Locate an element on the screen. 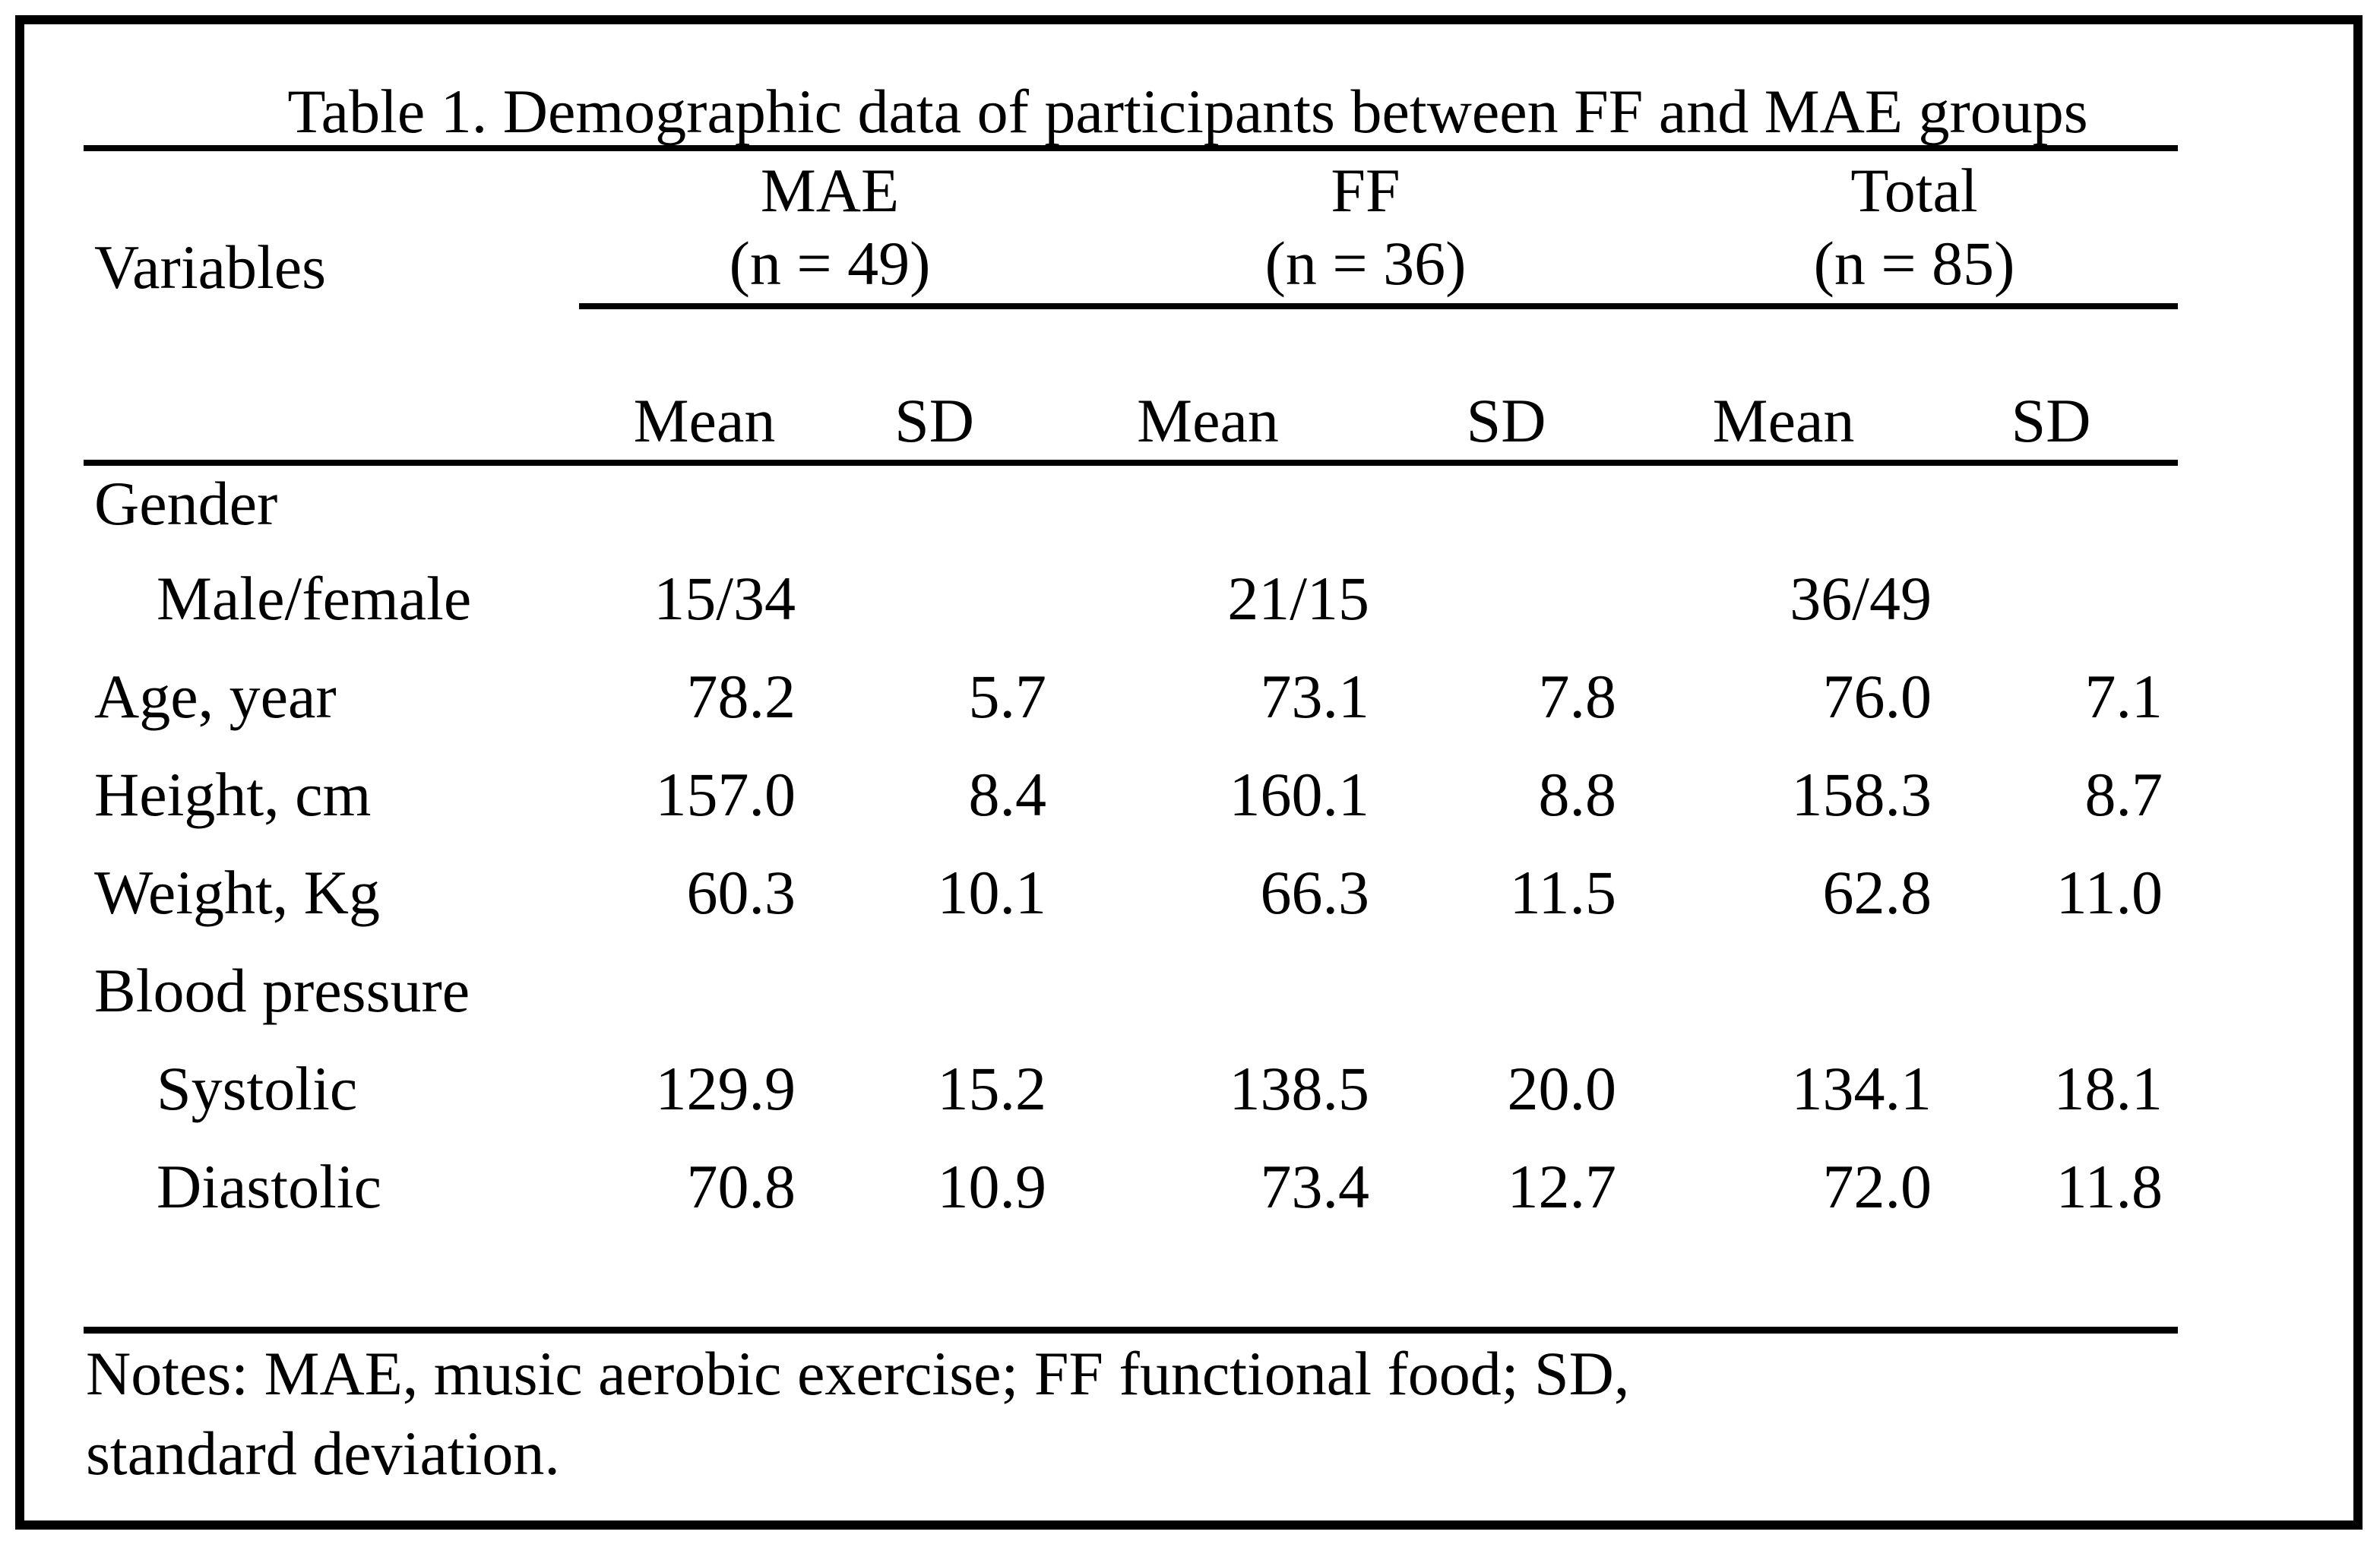 This screenshot has height=1541, width=2380. value-cell: 66.3 is located at coordinates (1315, 893).